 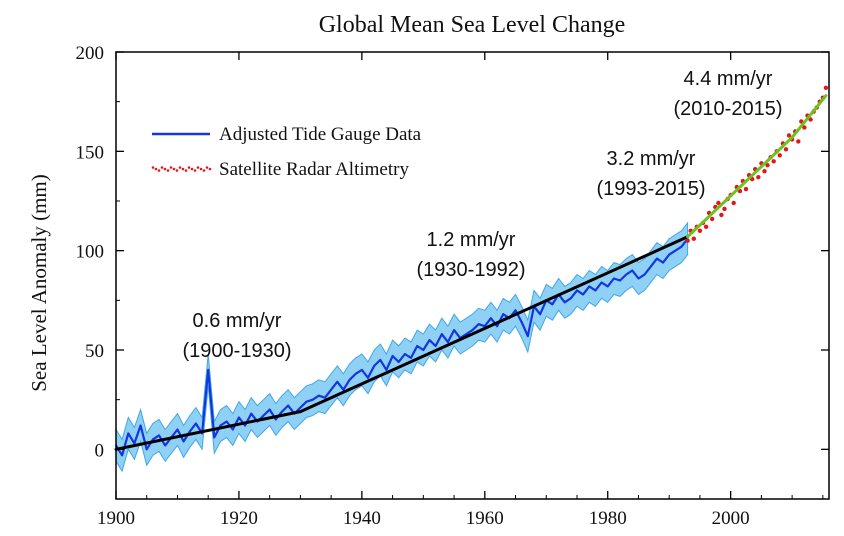 I want to click on x-tick-label: 1980, so click(x=608, y=518).